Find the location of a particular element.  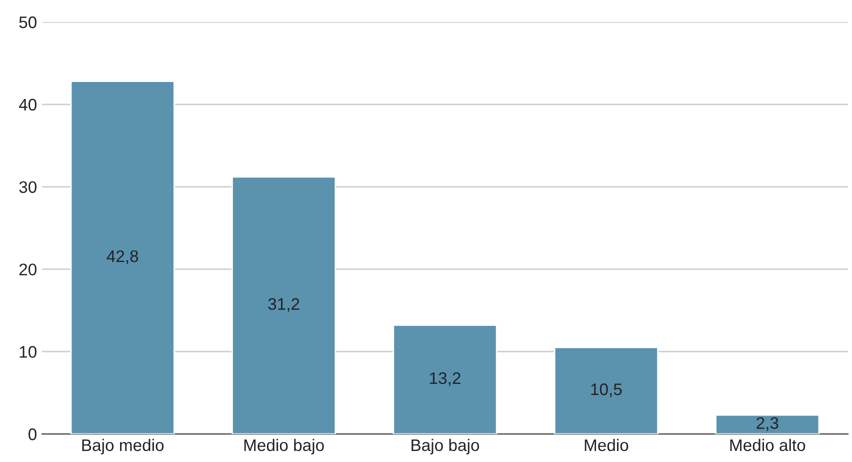

data-label: 31,2 is located at coordinates (284, 305).